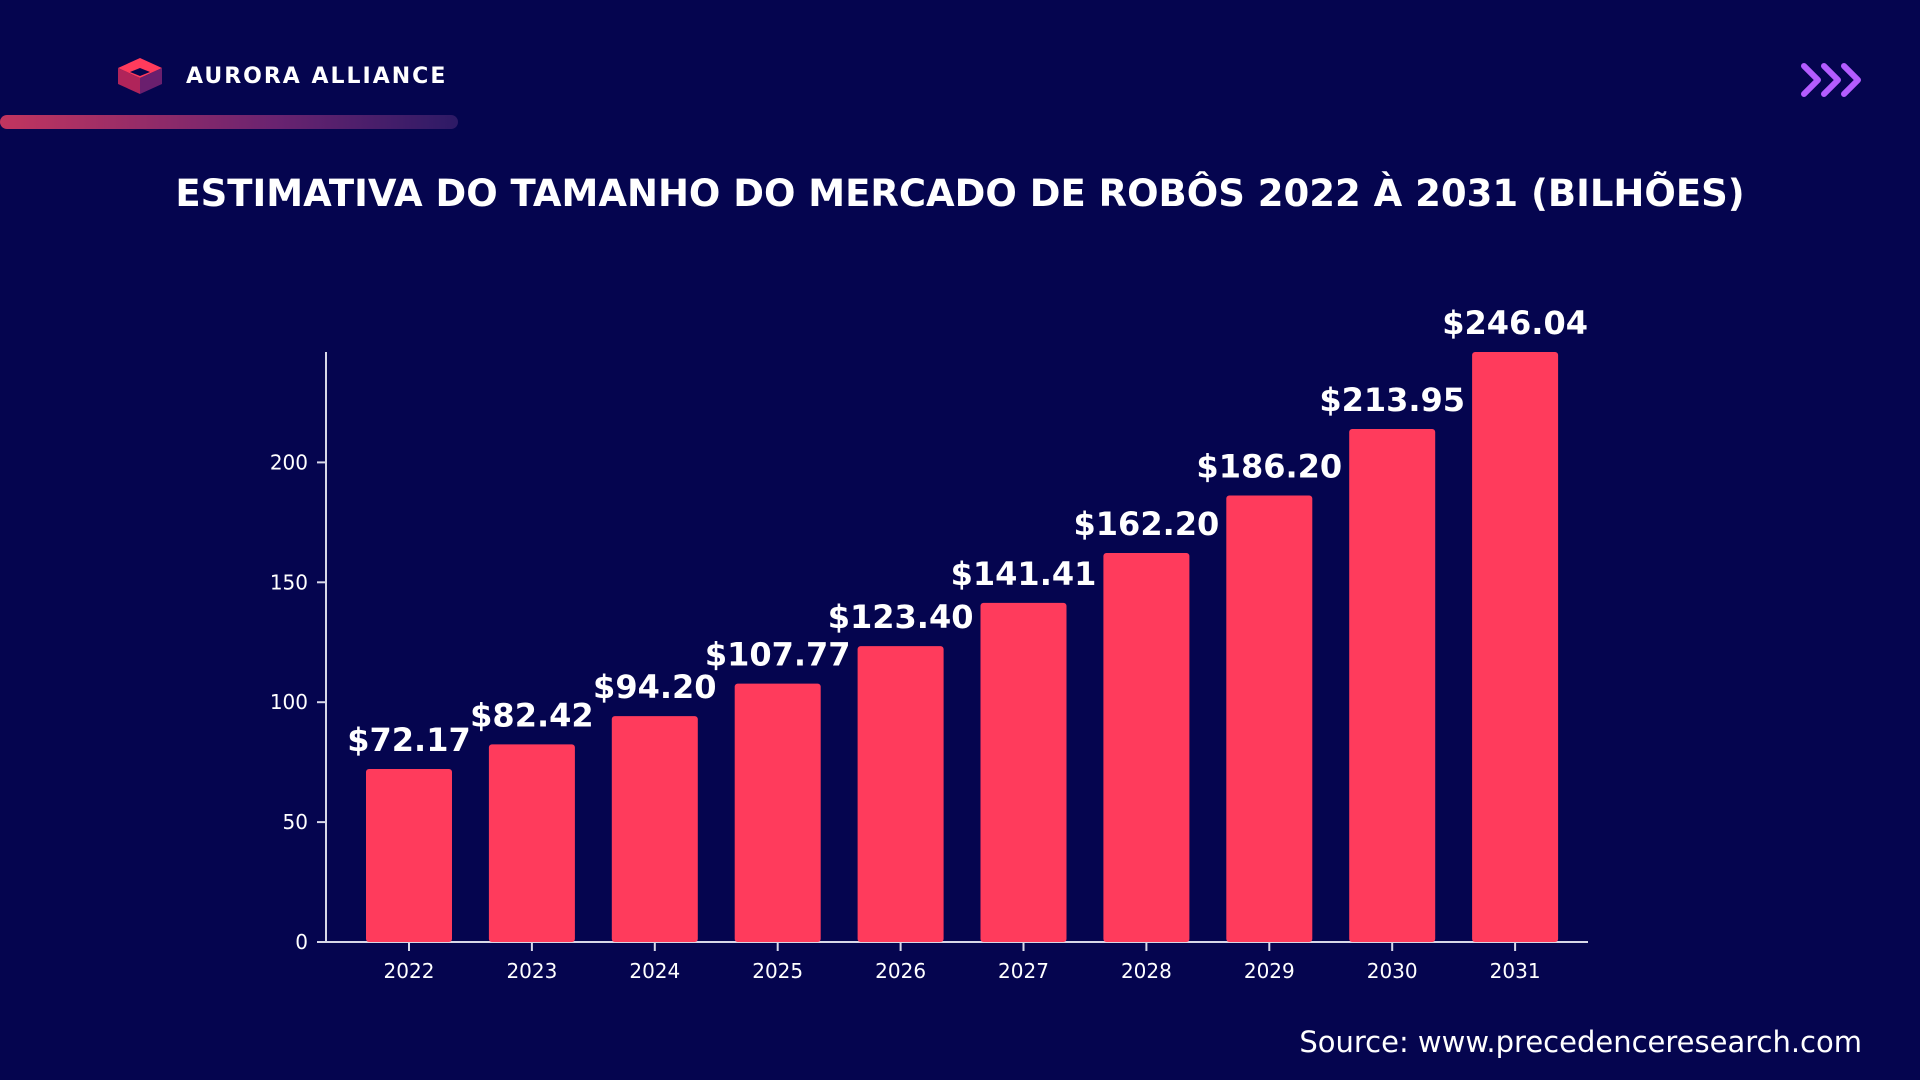  Describe the element at coordinates (408, 740) in the screenshot. I see `data-label: $72.17` at that location.